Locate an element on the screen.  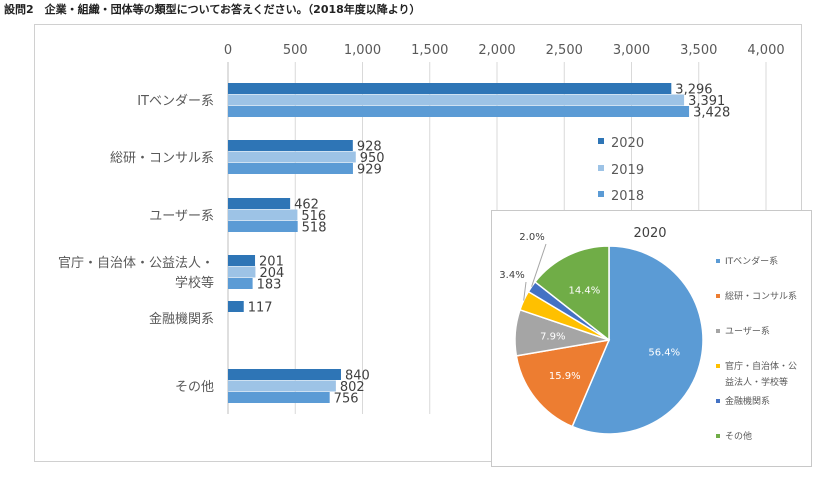
data-label: 183 is located at coordinates (269, 285).